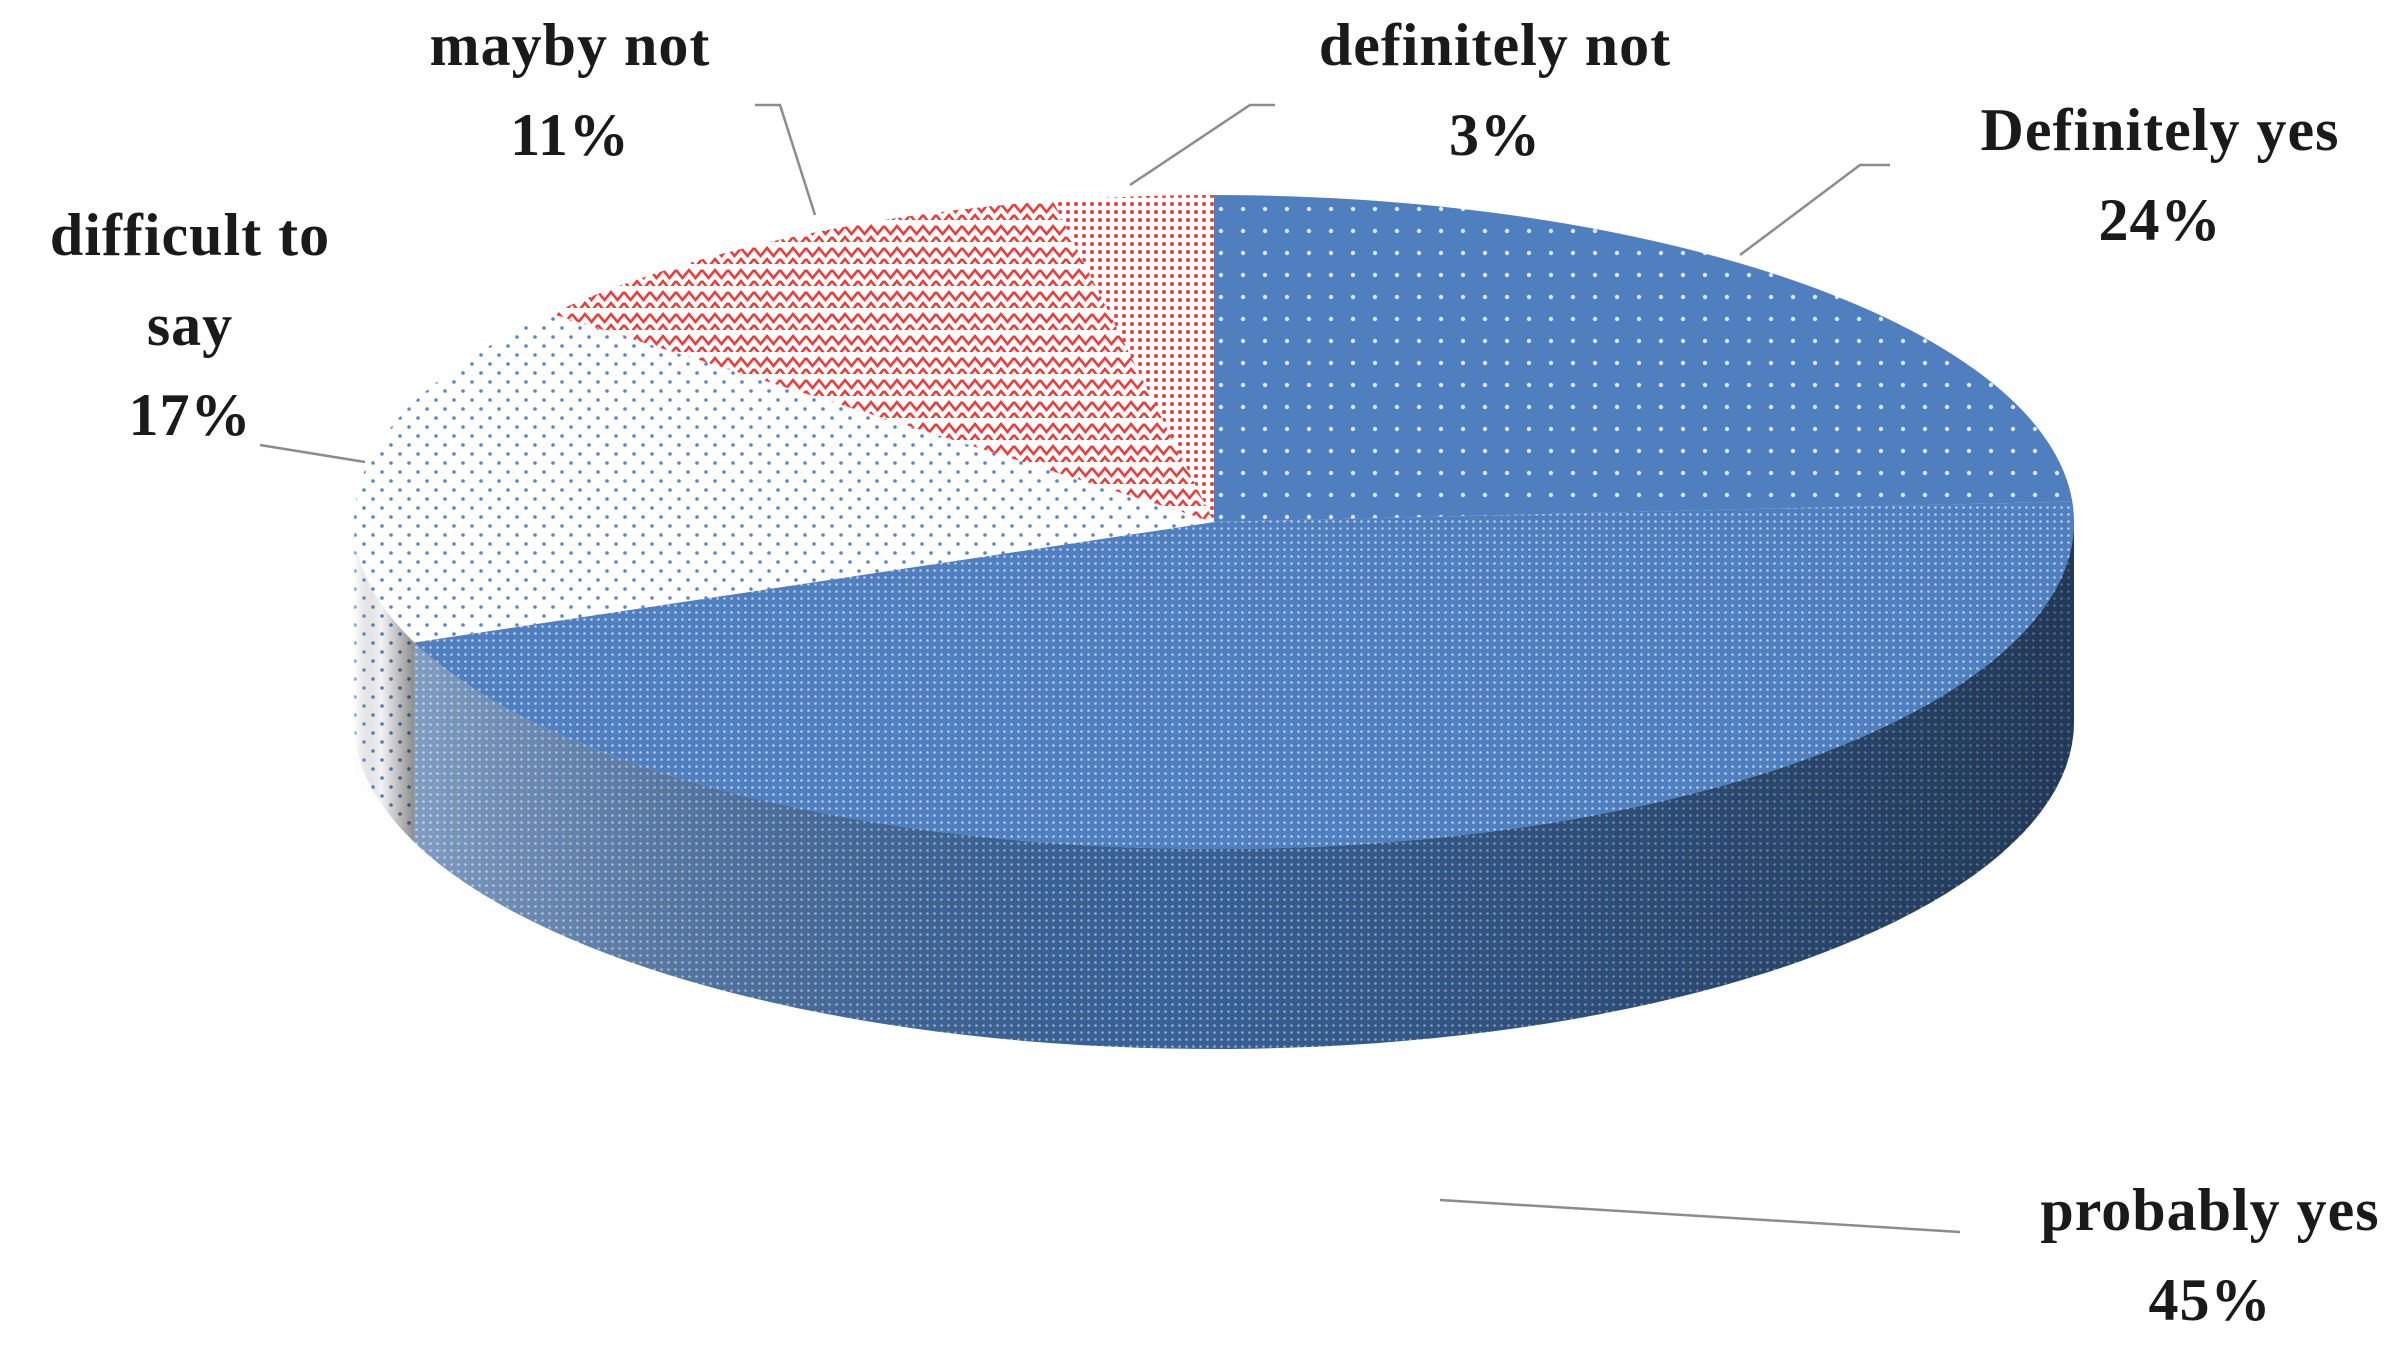  Describe the element at coordinates (2209, 1210) in the screenshot. I see `slice-label-probably-yes: probably yes` at that location.